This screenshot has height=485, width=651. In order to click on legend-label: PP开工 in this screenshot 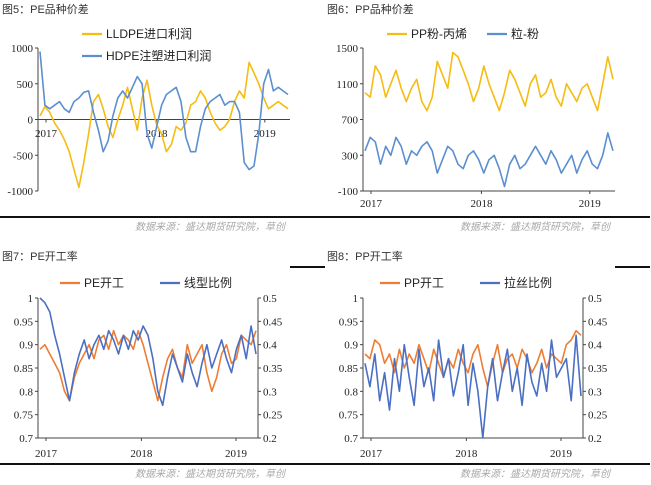, I will do `click(424, 283)`.